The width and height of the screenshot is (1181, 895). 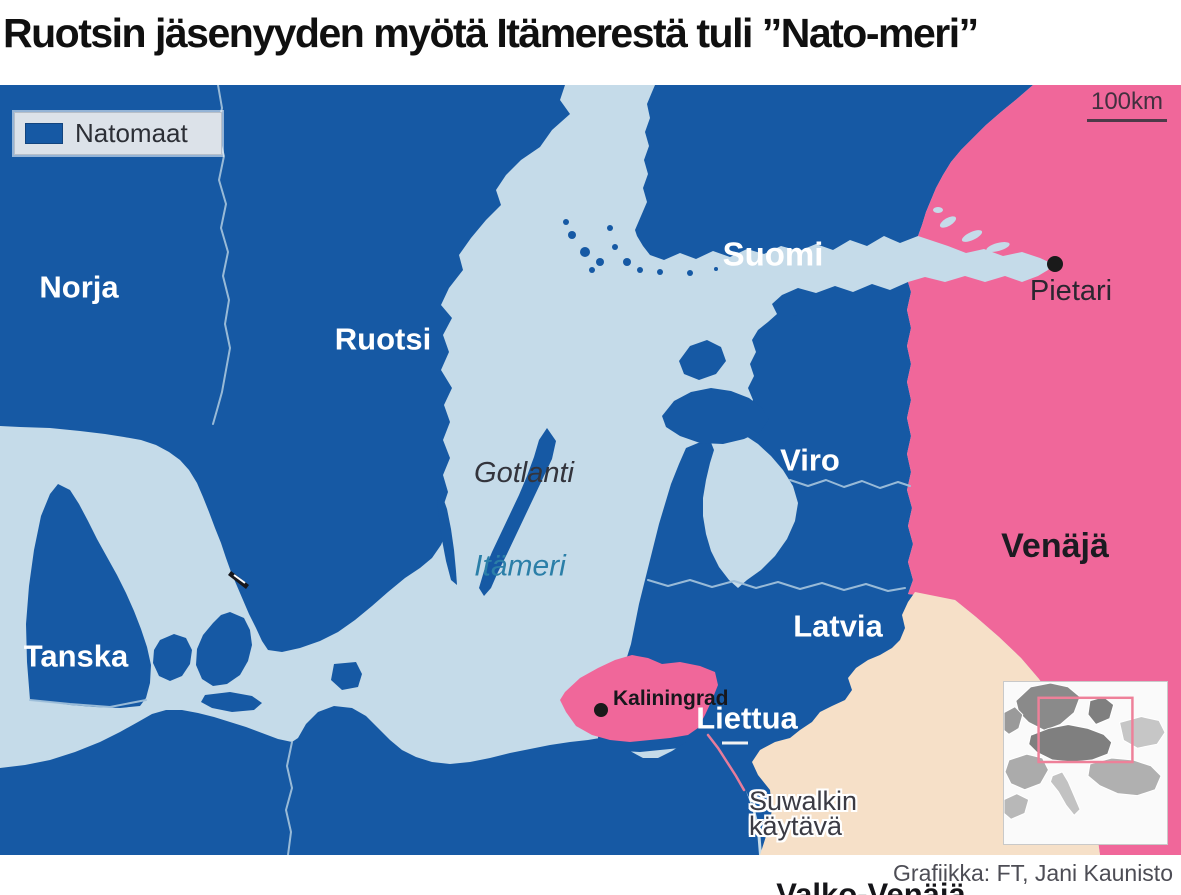 I want to click on saaremaa-island, so click(x=715, y=416).